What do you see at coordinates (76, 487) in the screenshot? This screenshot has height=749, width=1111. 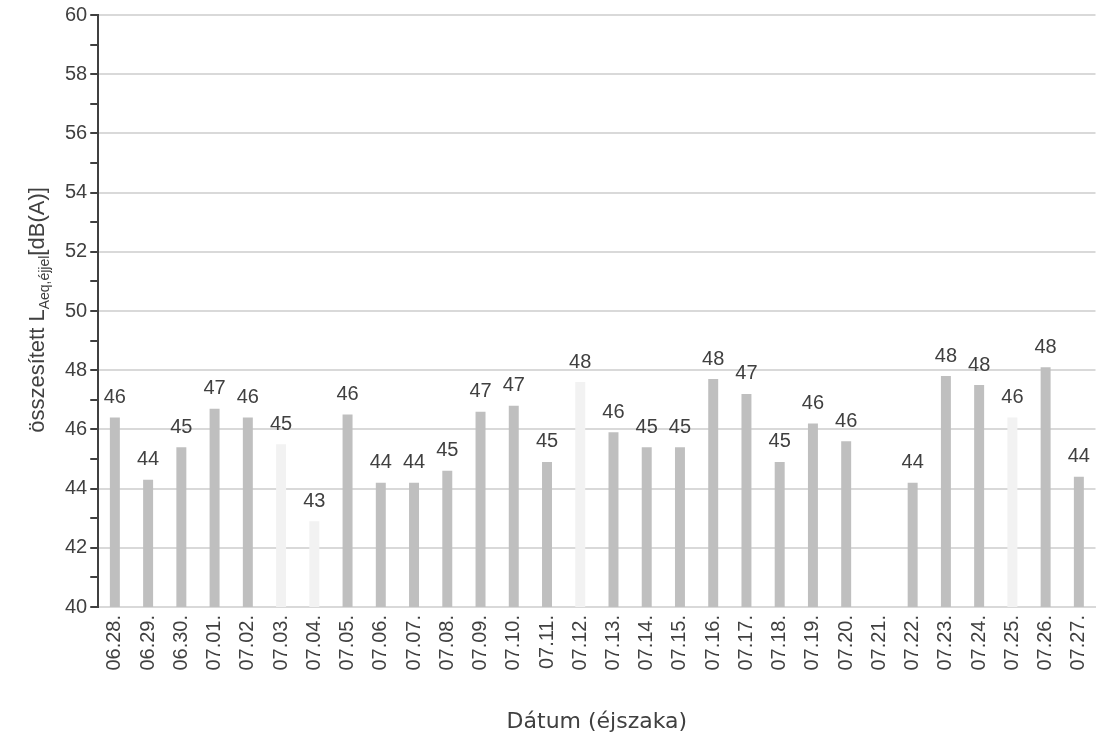 I see `y-tick-label: 44` at bounding box center [76, 487].